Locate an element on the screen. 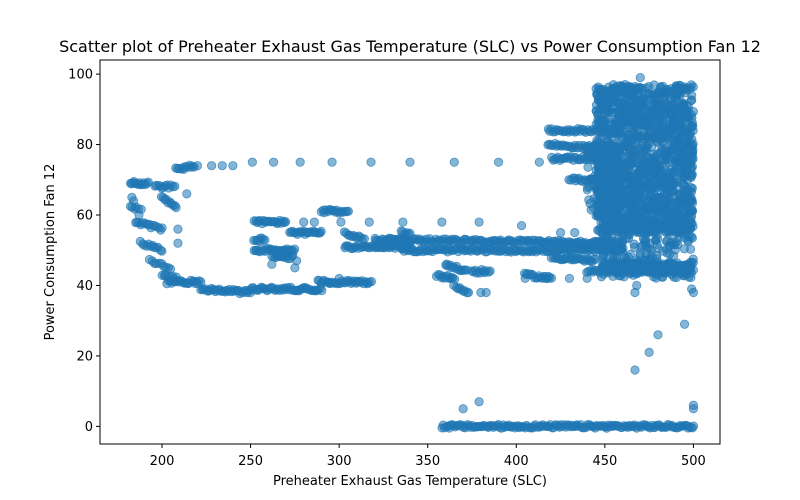 This screenshot has height=500, width=800. y-axis-label: Power Consumption Fan 12 is located at coordinates (50, 252).